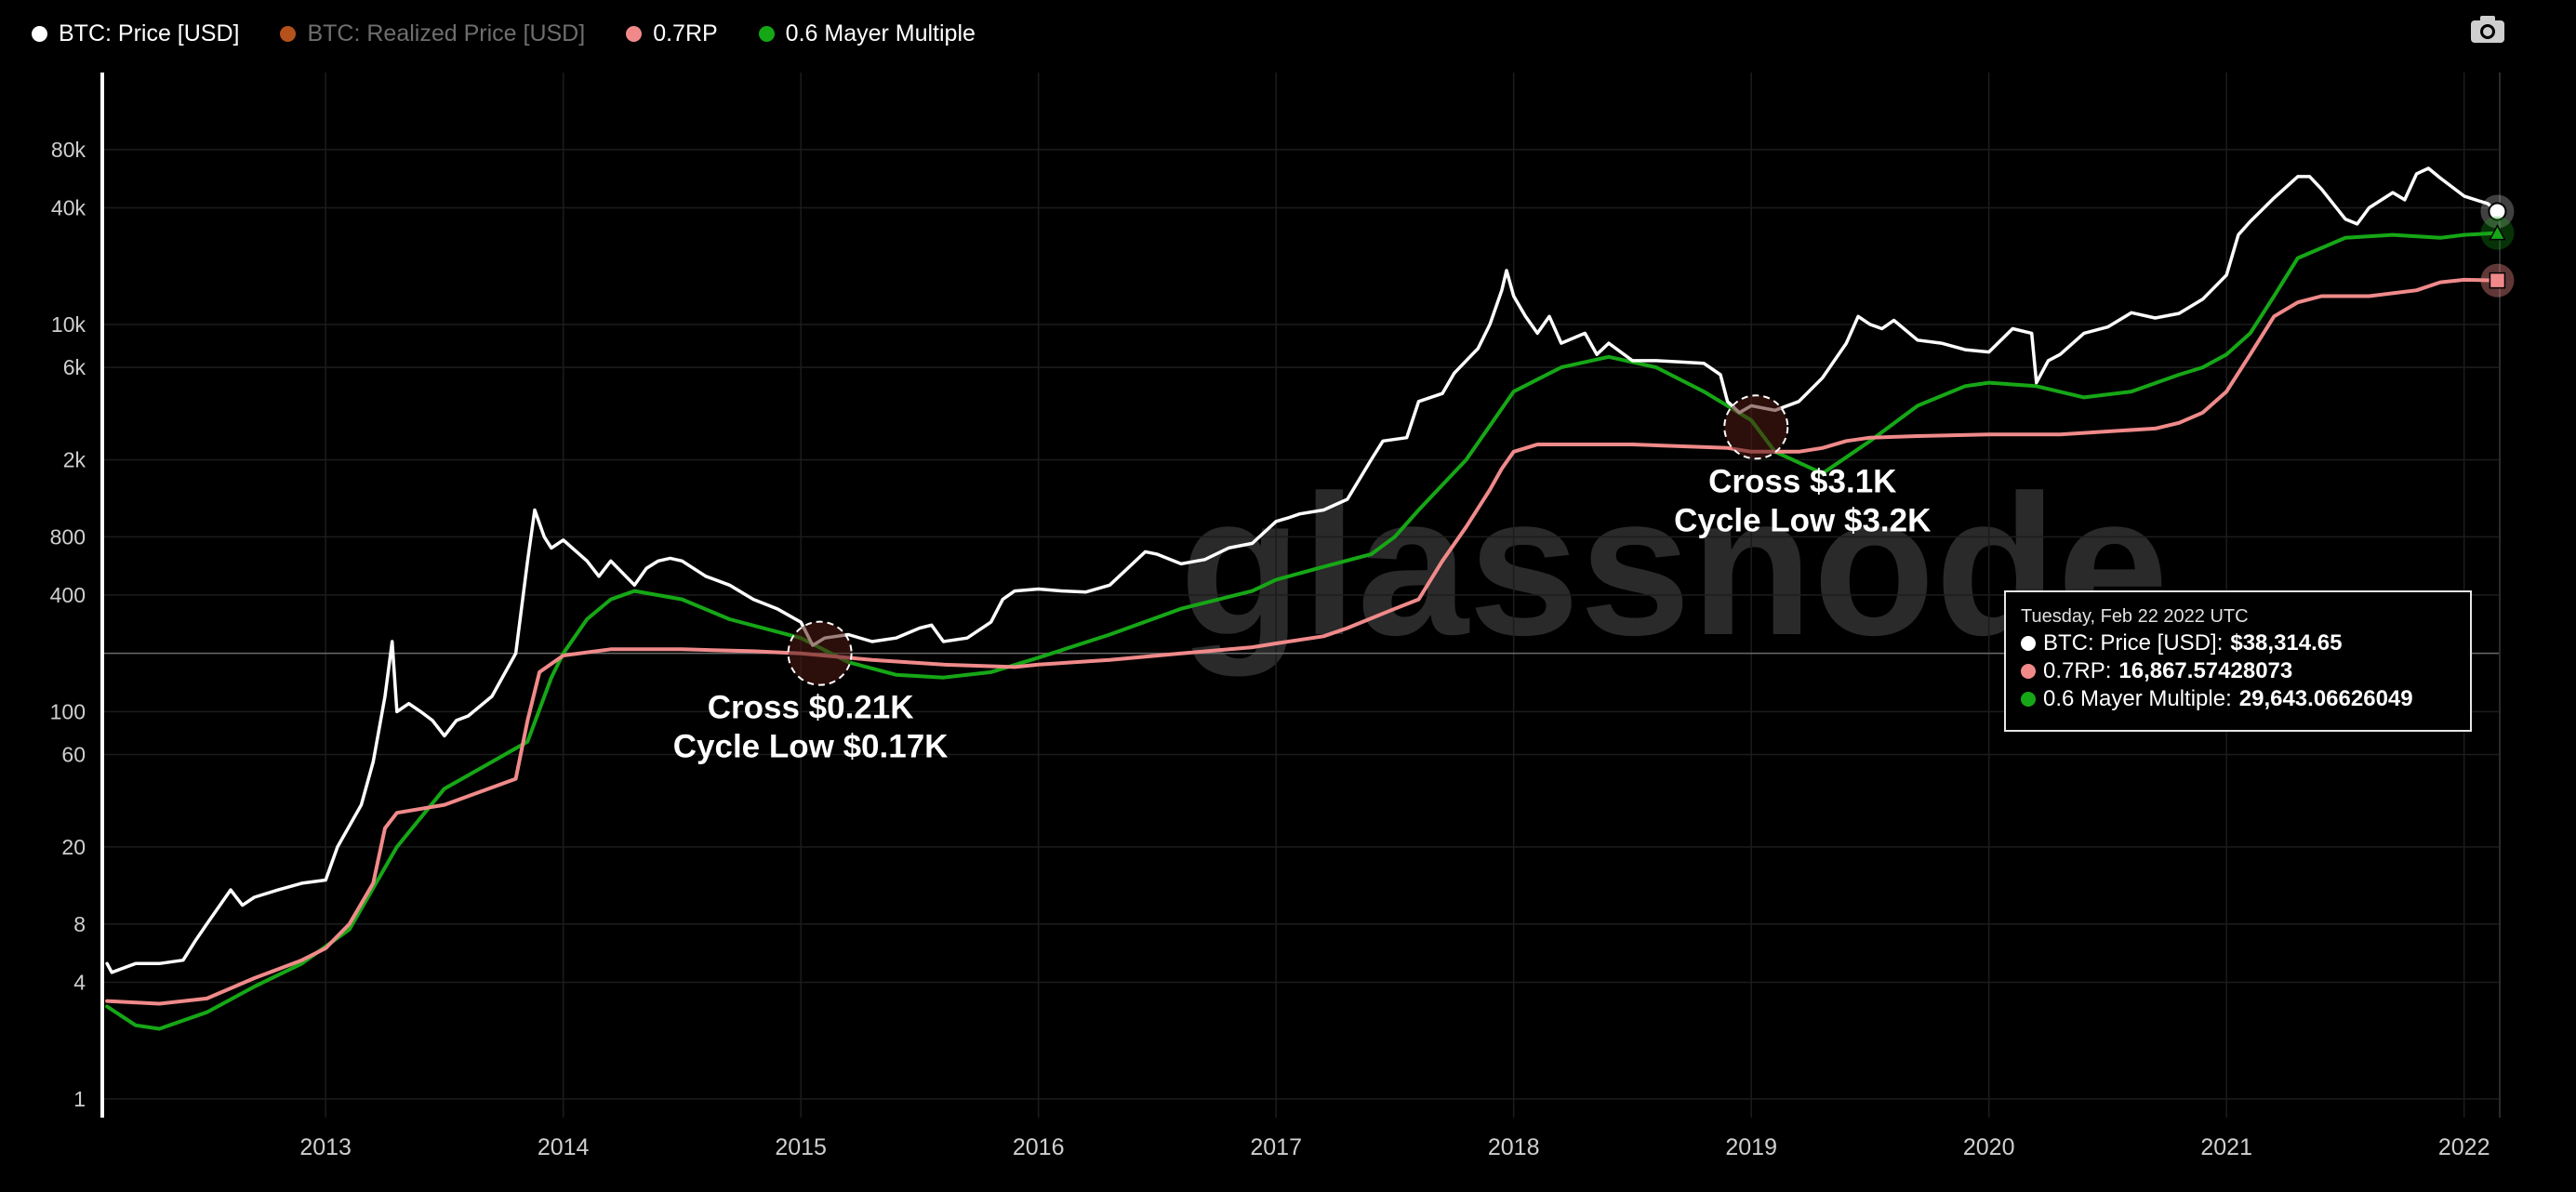 The image size is (2576, 1192). I want to click on y-tick-label: 8, so click(79, 924).